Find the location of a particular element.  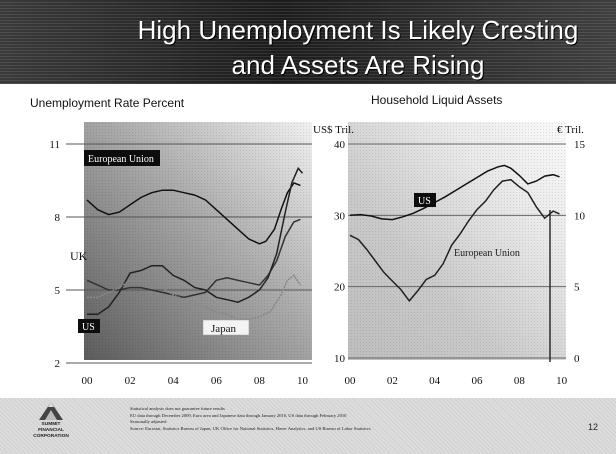

right-x-tick-label: 02 is located at coordinates (392, 381).